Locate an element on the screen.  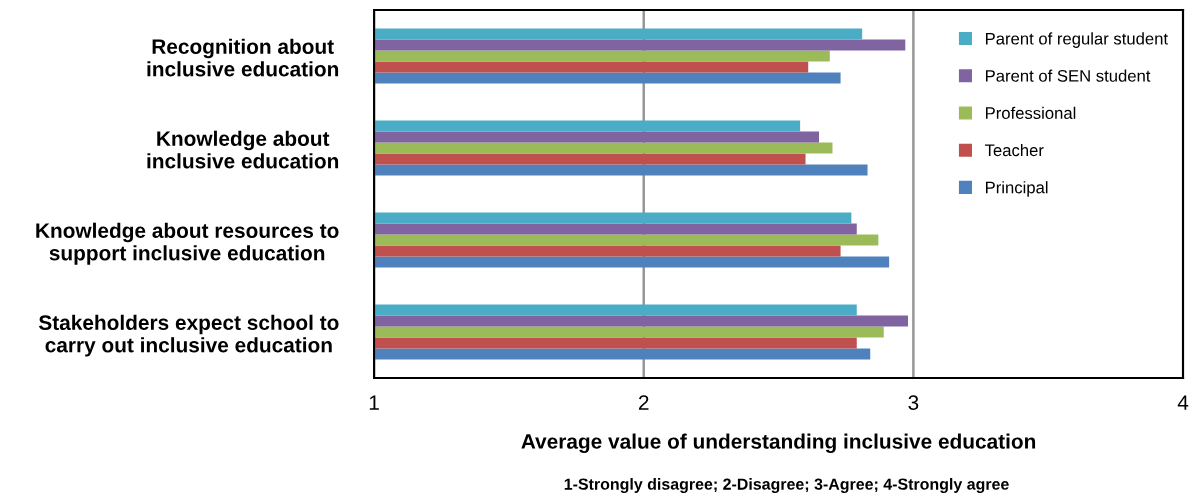
legend-label: Teacher is located at coordinates (1014, 150).